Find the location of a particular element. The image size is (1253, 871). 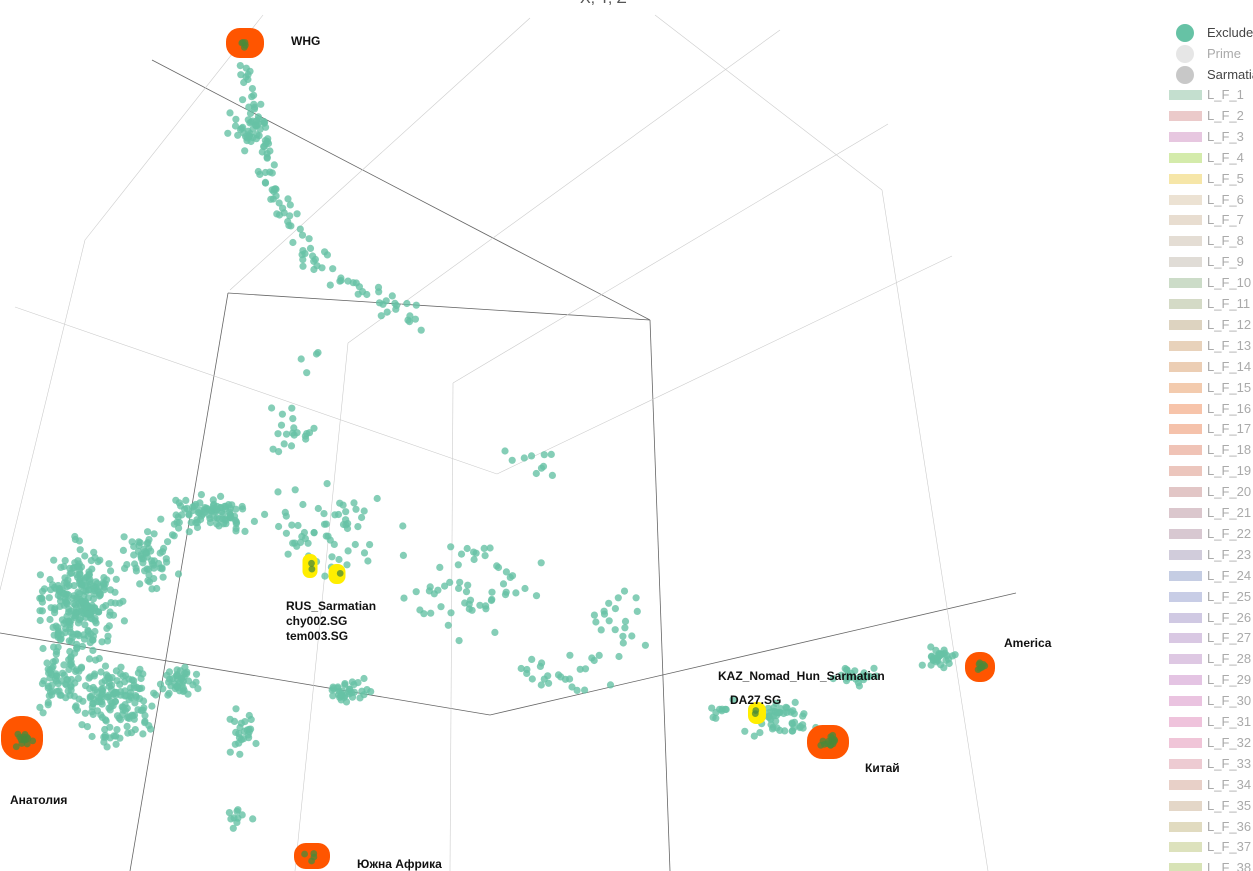

legend-label: L_F_30 is located at coordinates (1229, 701).